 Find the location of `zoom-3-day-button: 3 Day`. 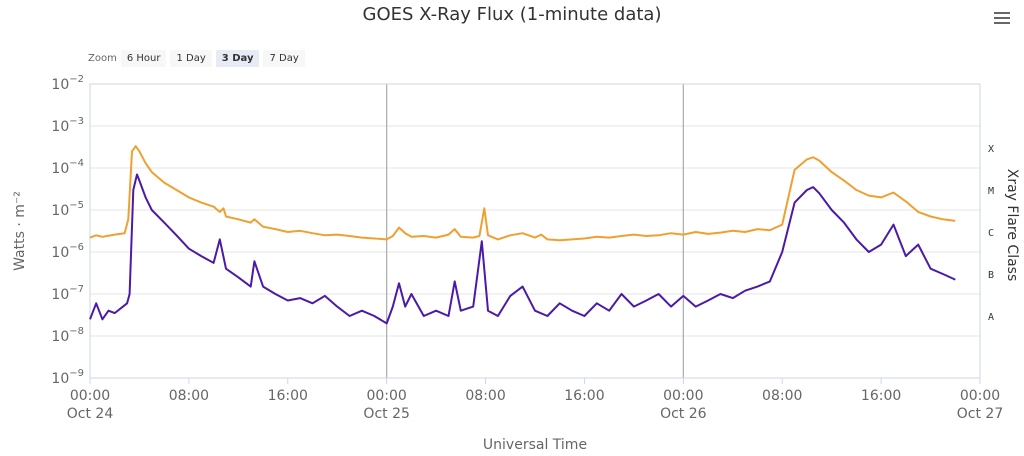

zoom-3-day-button: 3 Day is located at coordinates (237, 58).